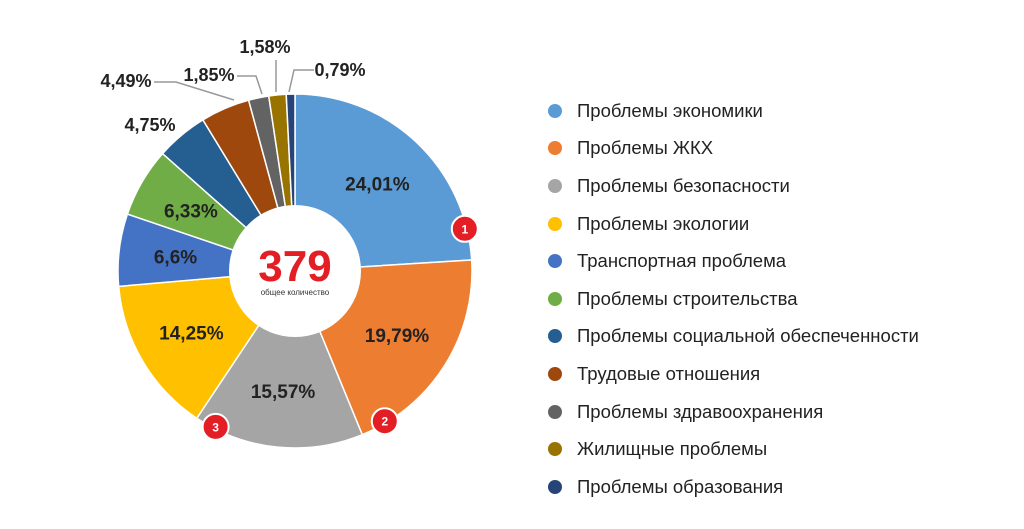 This screenshot has width=1024, height=529. Describe the element at coordinates (264, 47) in the screenshot. I see `slice-label-10: 1,58%` at that location.